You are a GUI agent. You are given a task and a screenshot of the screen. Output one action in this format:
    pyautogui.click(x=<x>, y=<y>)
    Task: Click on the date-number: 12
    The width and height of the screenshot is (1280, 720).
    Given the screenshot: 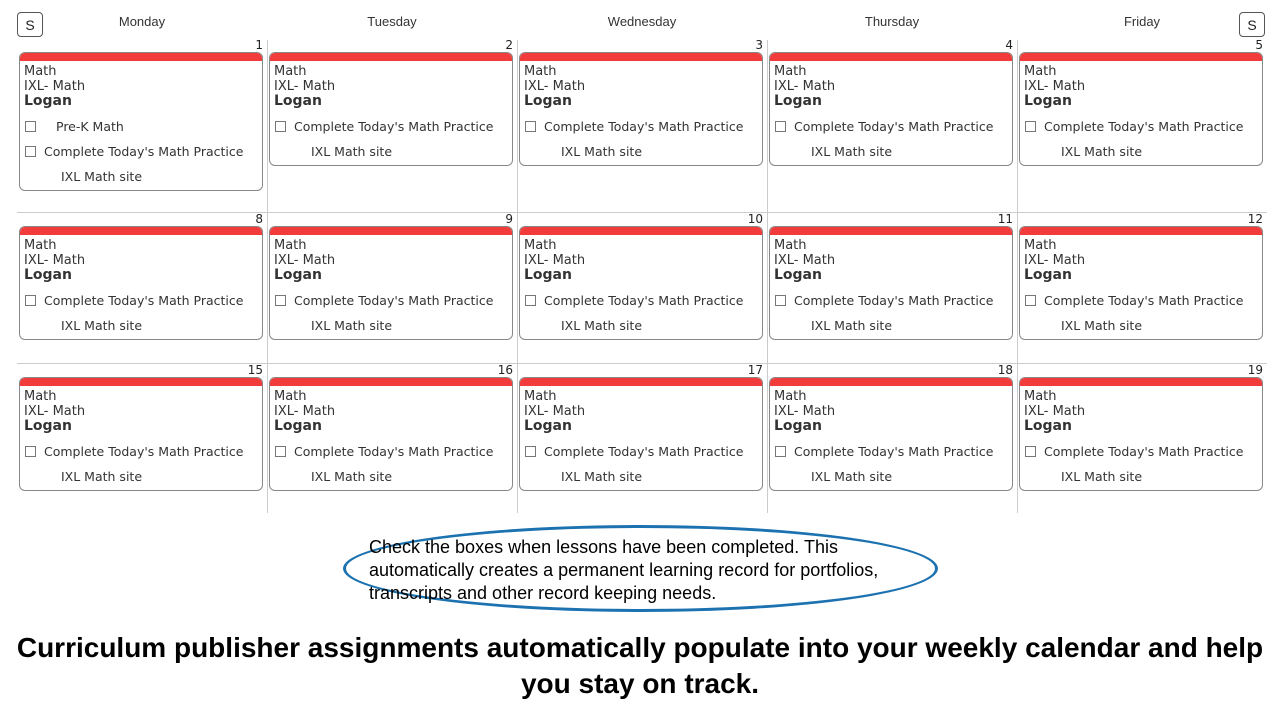 What is the action you would take?
    pyautogui.click(x=1255, y=219)
    